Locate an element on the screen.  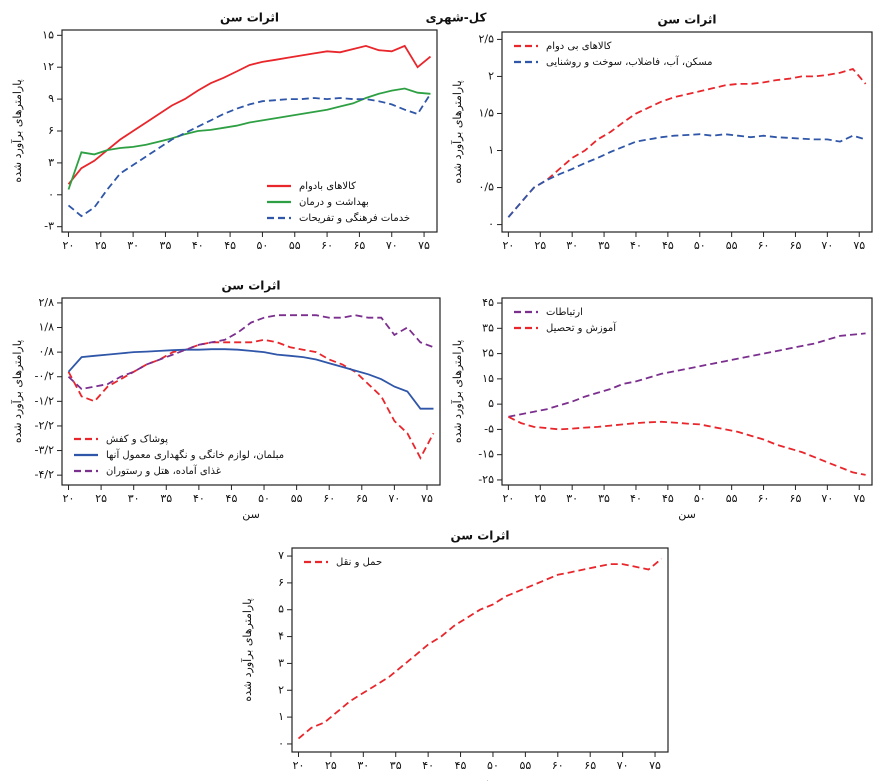
legend-label: پوشاک و کفش is located at coordinates (137, 439).